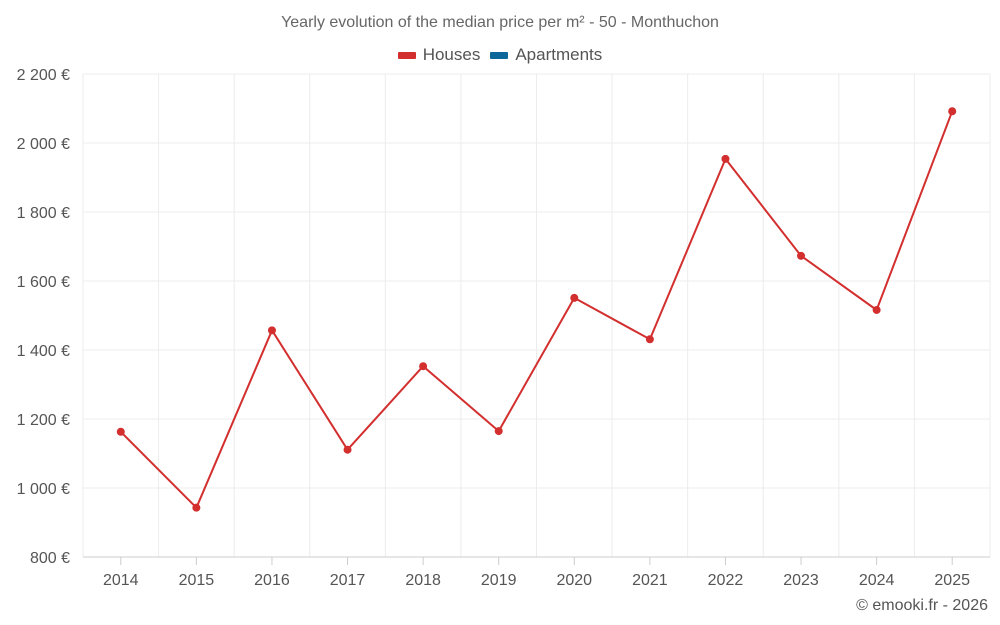 Image resolution: width=1000 pixels, height=625 pixels. I want to click on y-tick-label: 1 400 €, so click(43, 351).